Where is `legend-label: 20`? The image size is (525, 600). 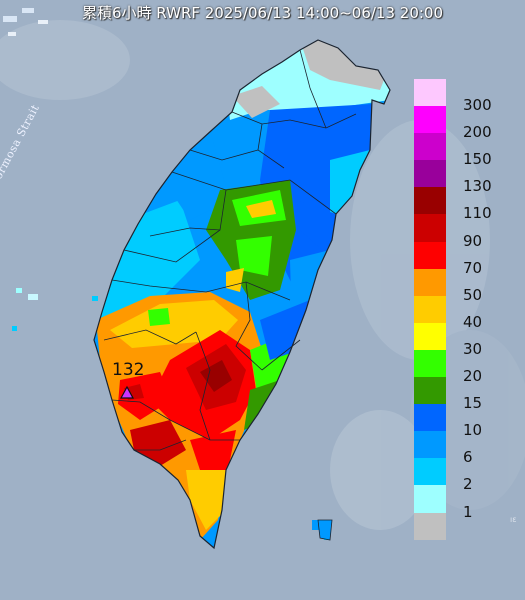
legend-label: 20 is located at coordinates (473, 376).